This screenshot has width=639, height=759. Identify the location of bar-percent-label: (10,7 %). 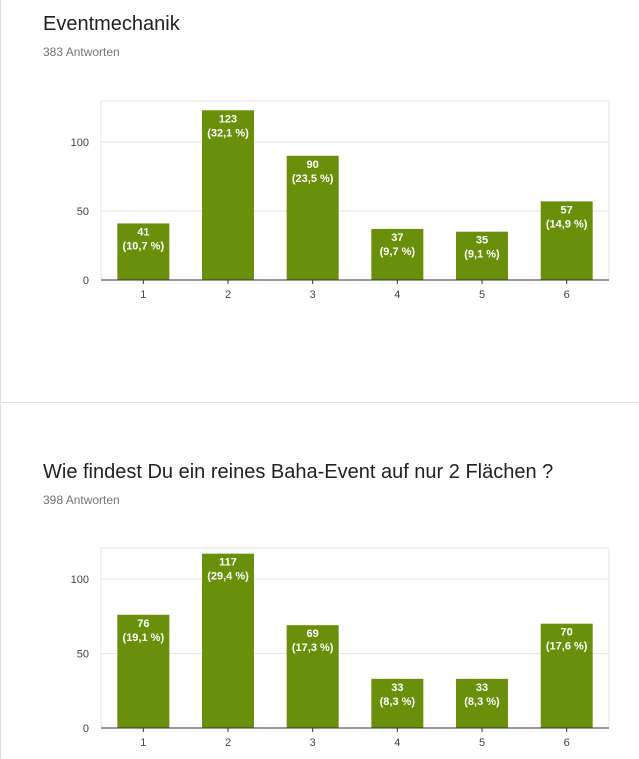
(144, 246).